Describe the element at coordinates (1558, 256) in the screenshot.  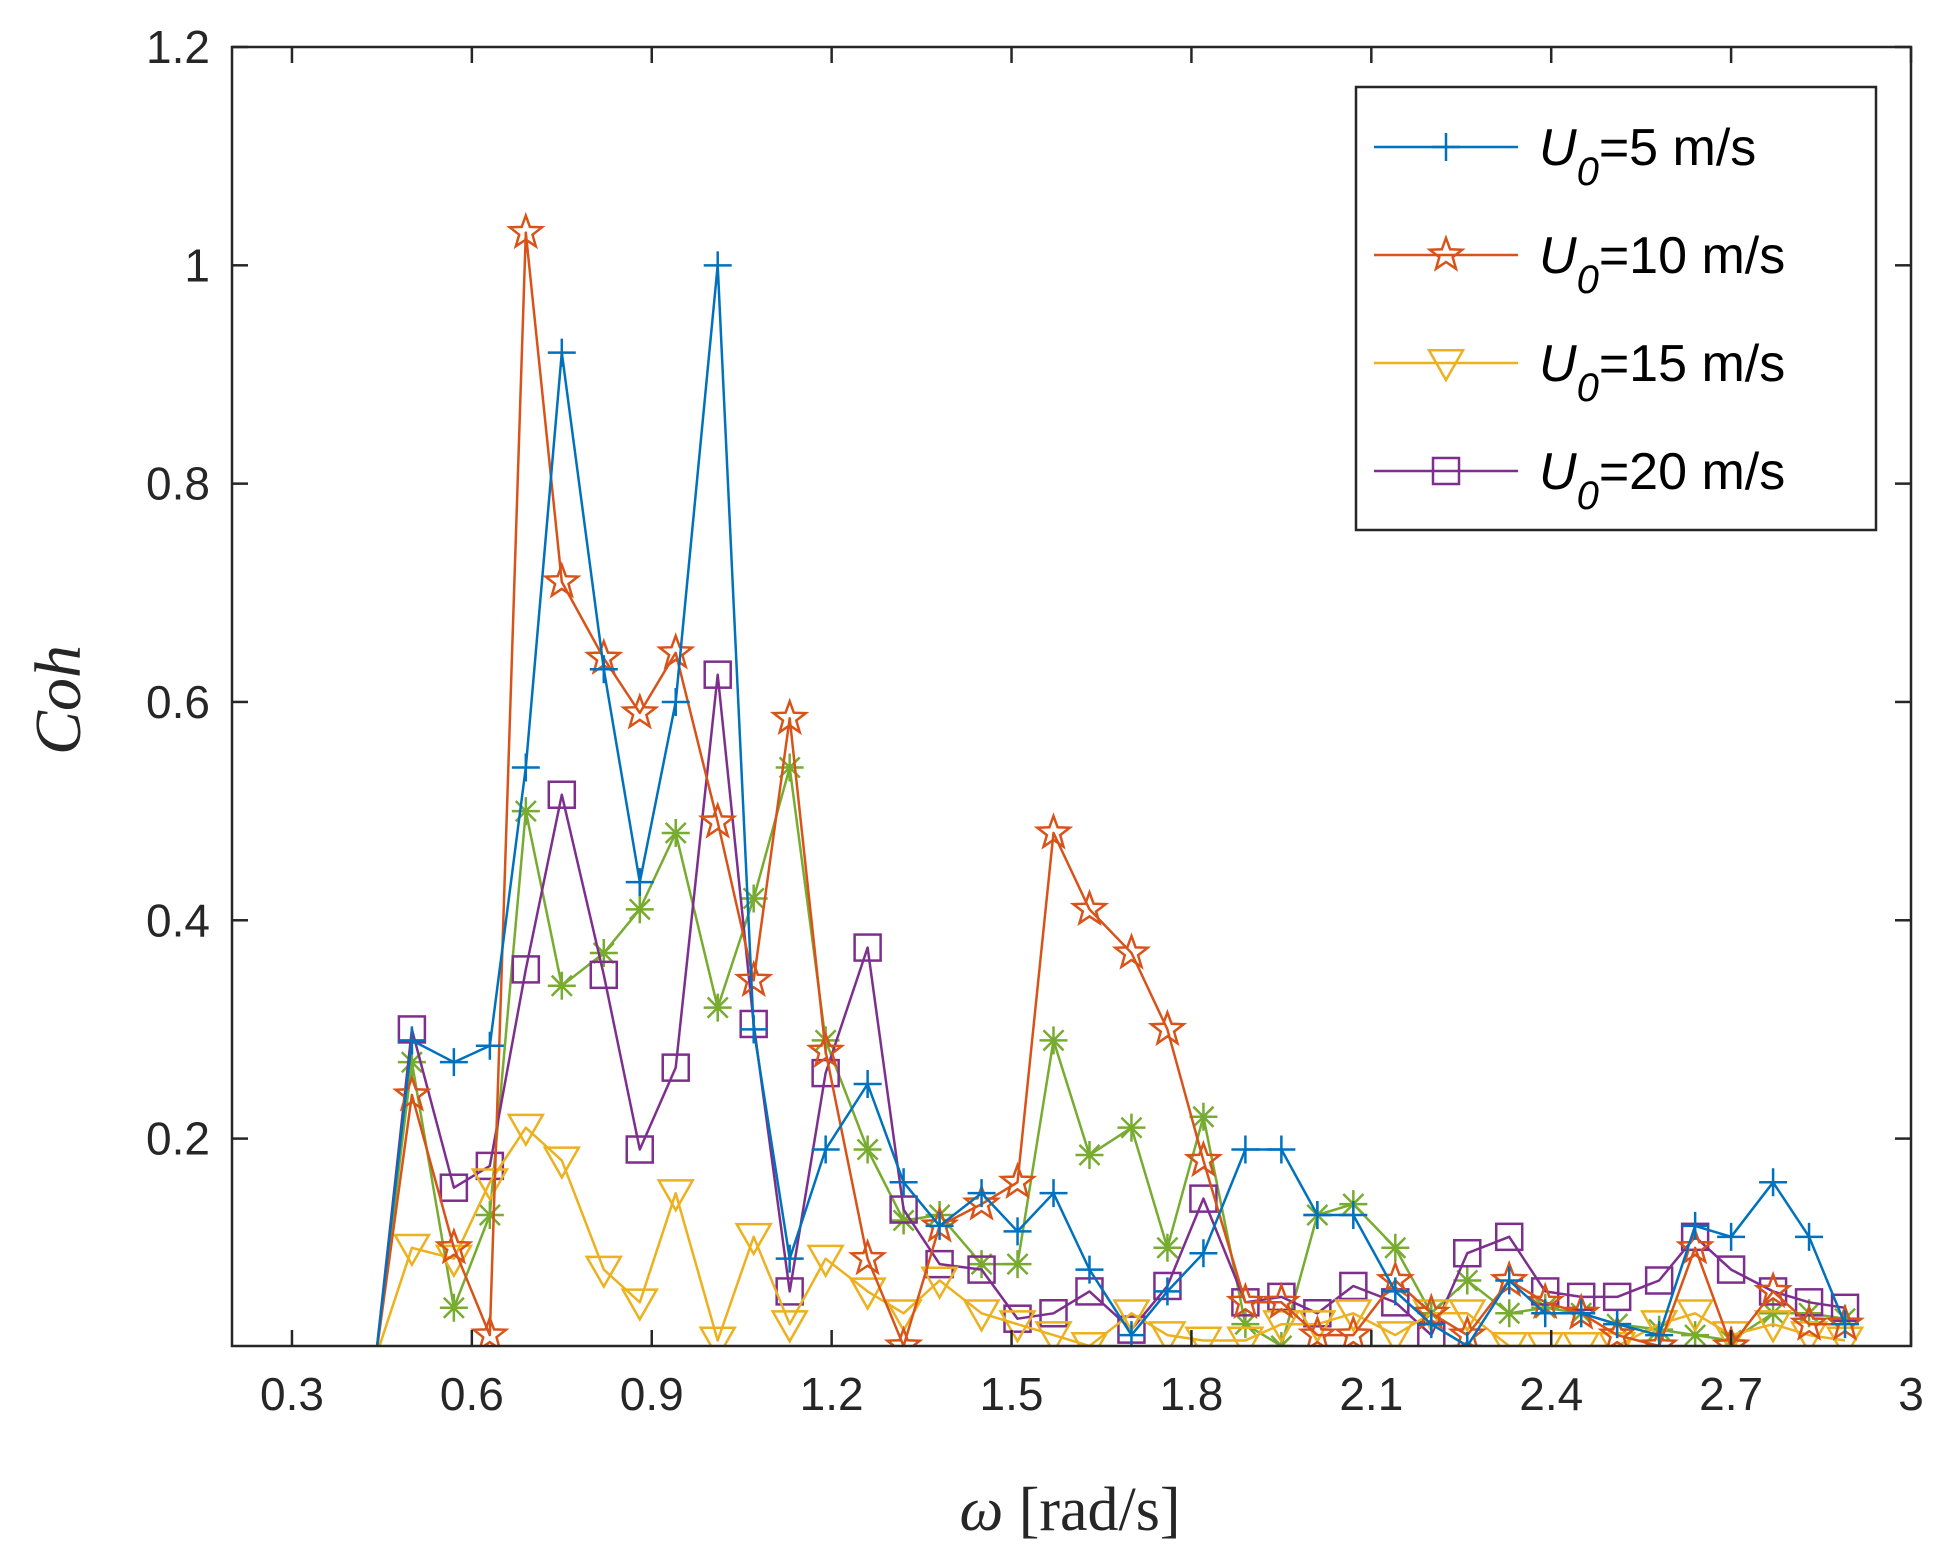
I see `legend-entry-1-label-u: U` at that location.